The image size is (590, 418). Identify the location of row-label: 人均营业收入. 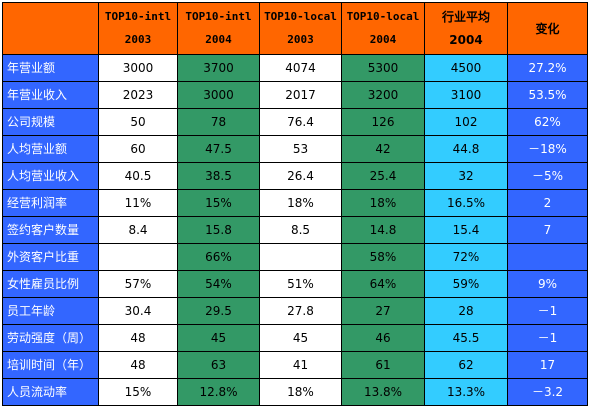
(50, 176).